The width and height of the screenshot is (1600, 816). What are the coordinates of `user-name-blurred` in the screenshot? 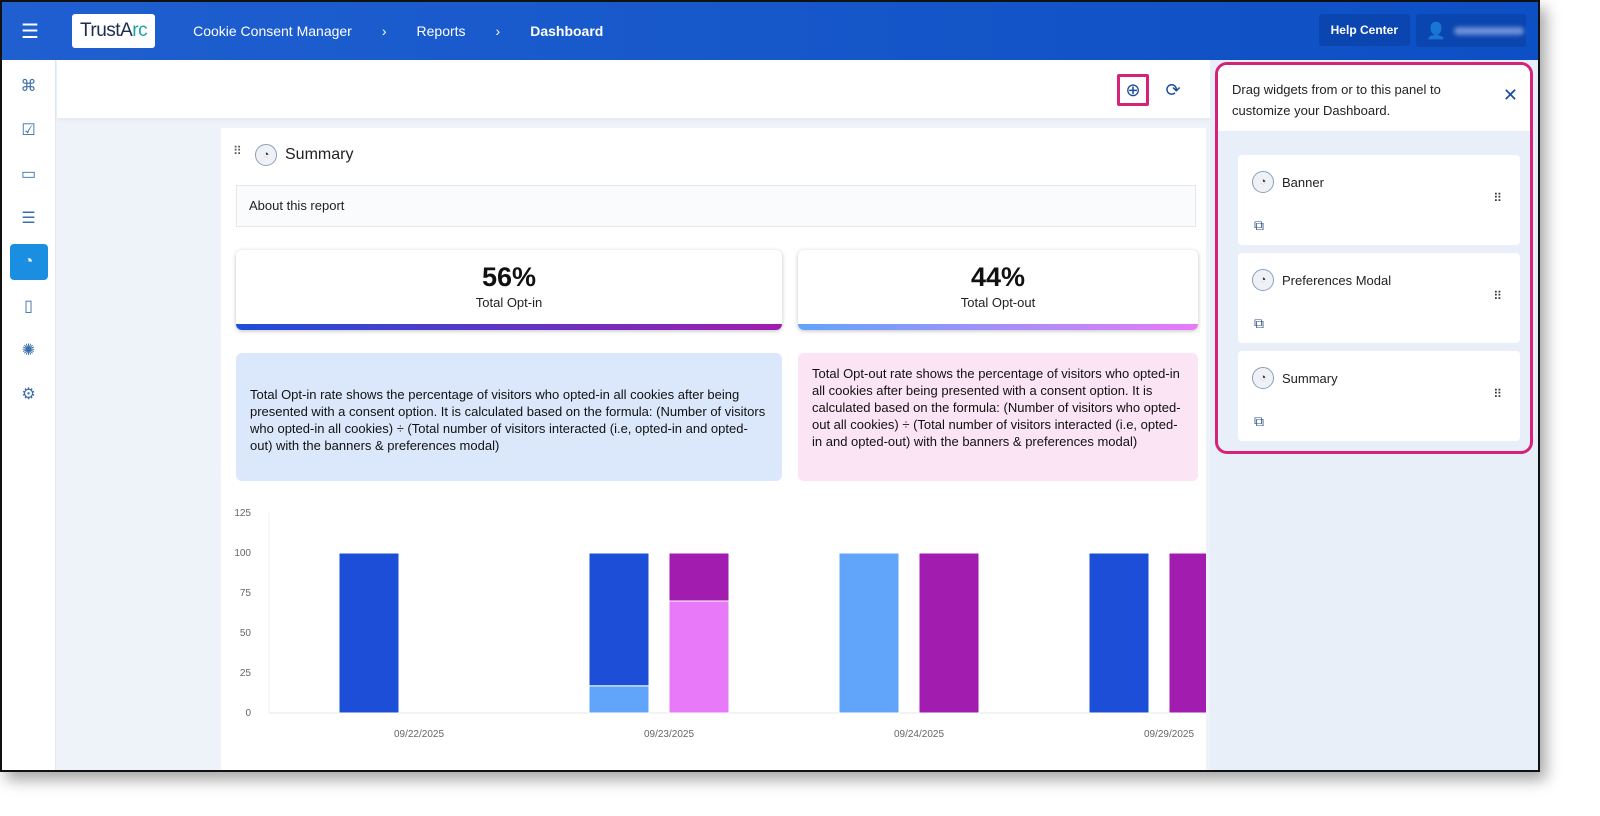 It's located at (1488, 30).